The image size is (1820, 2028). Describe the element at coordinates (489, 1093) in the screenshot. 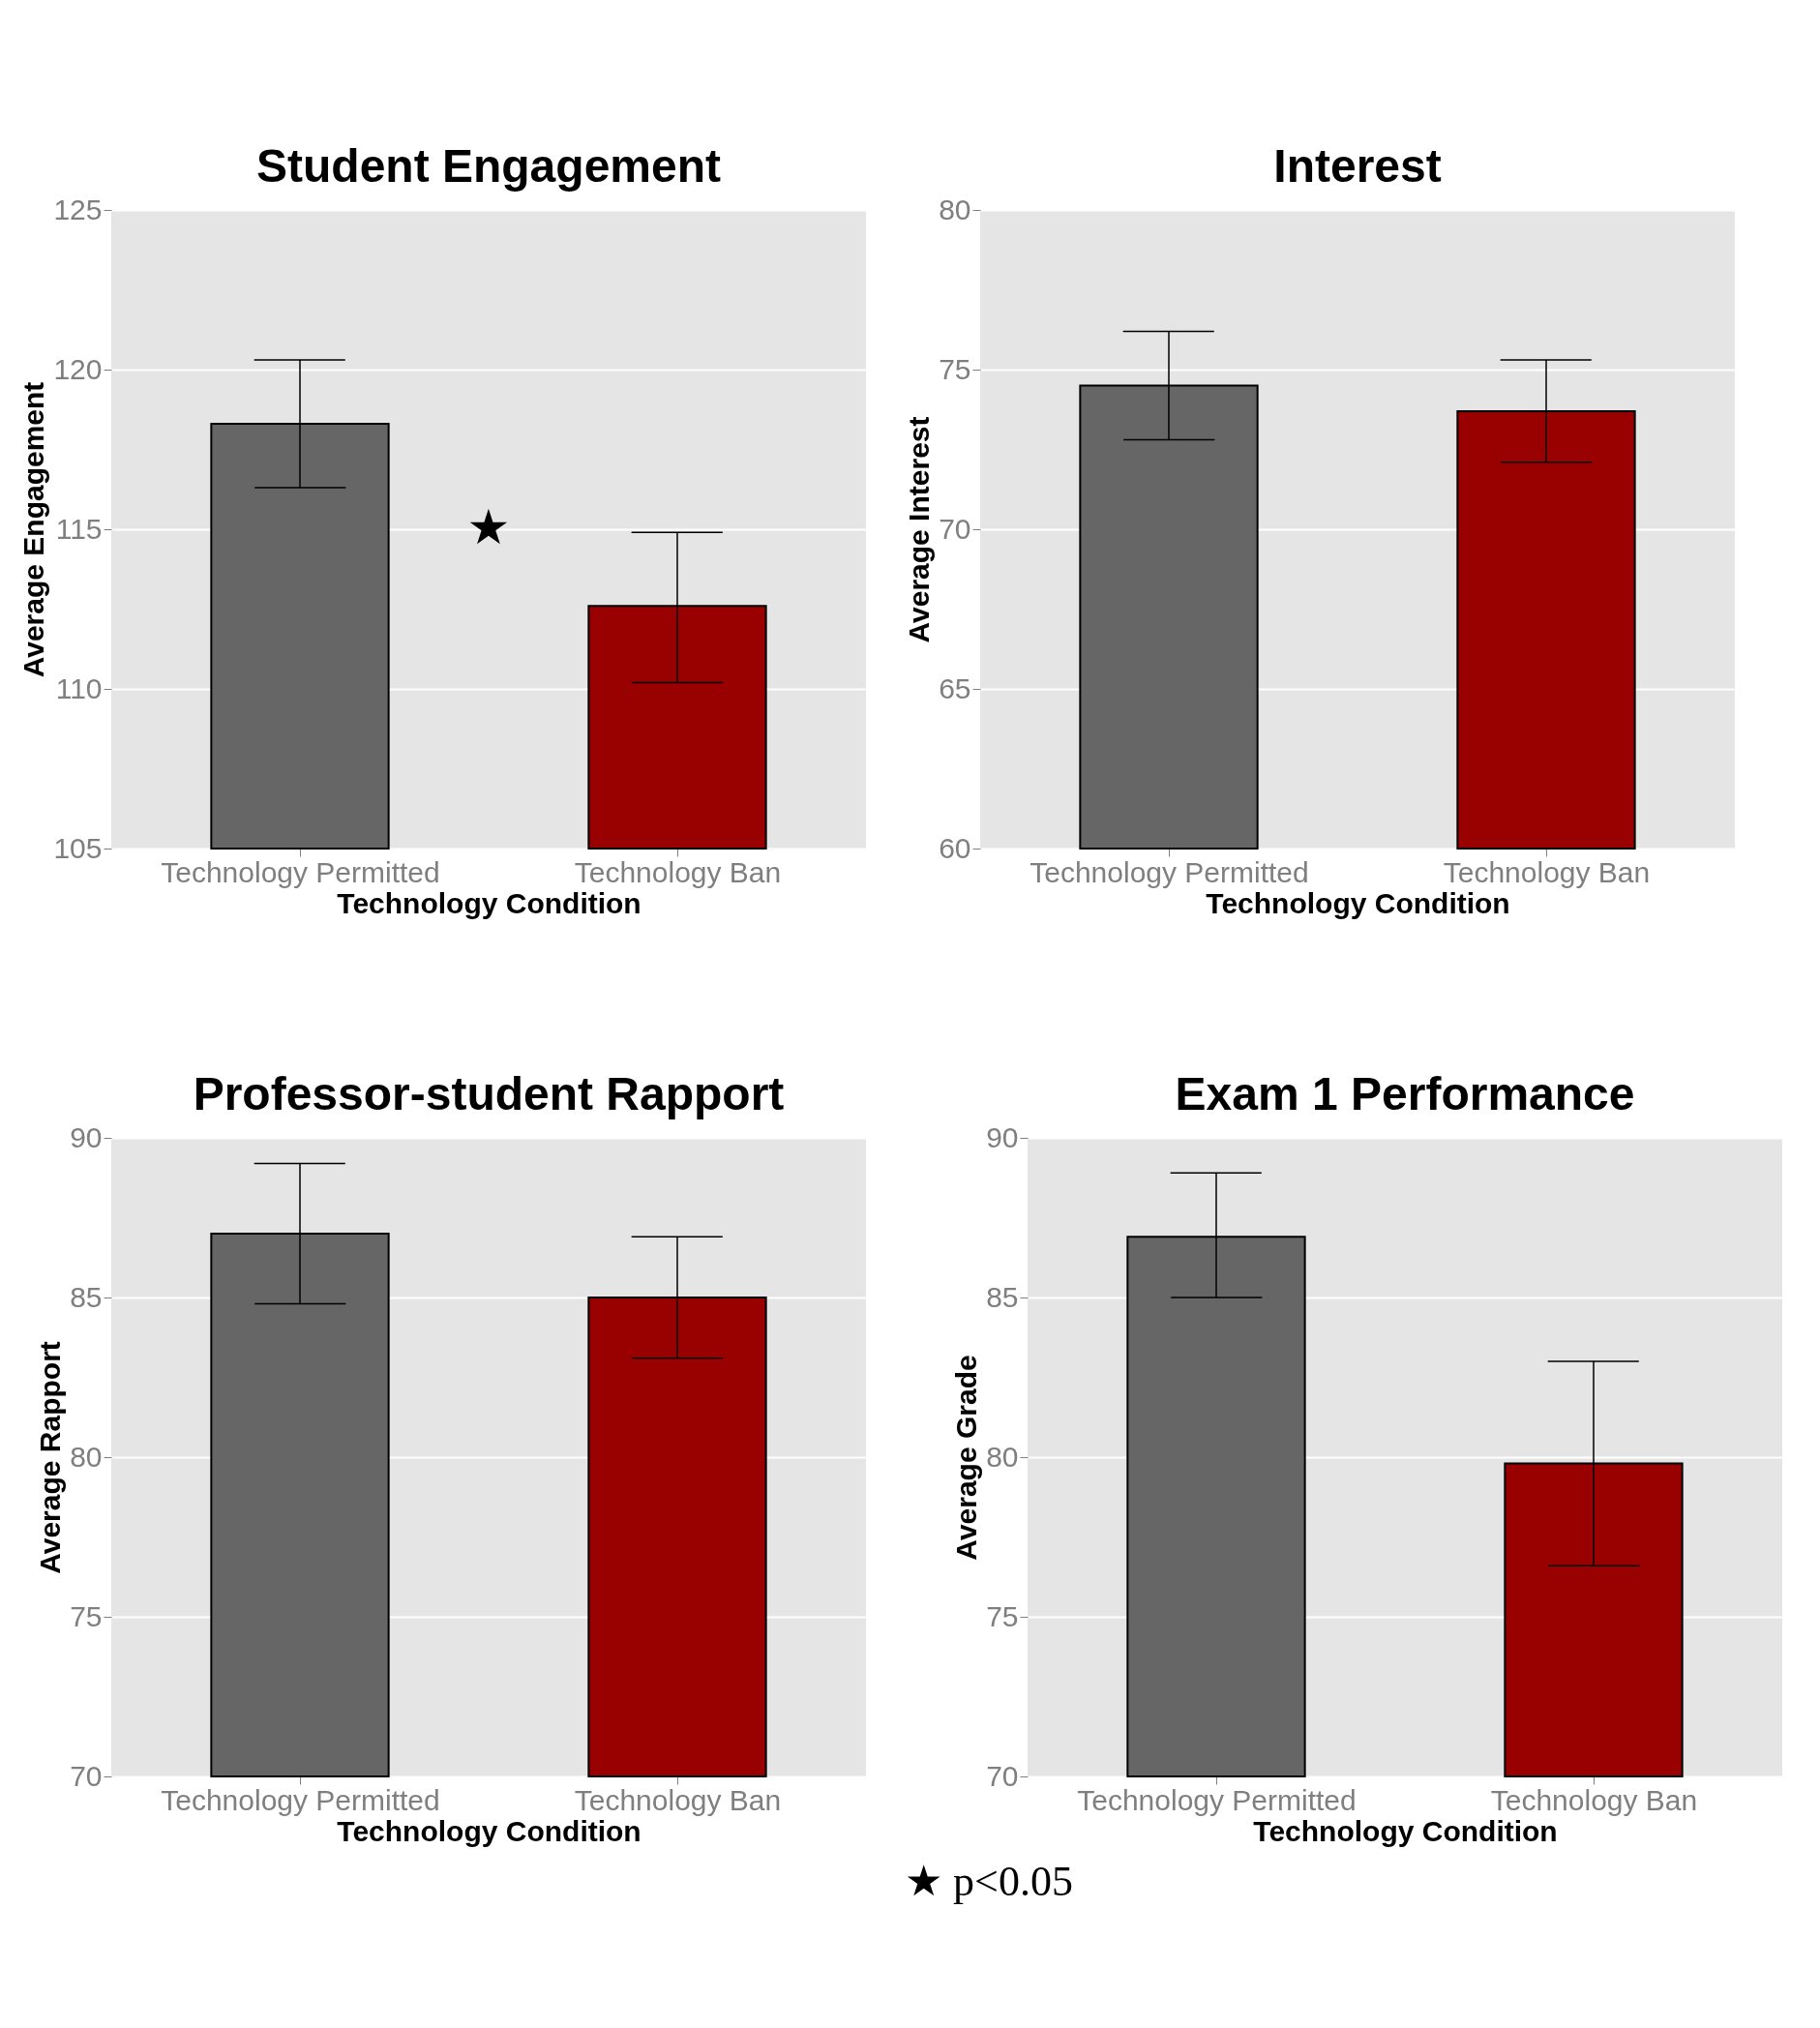

I see `chart-title: Professor-student Rapport` at that location.